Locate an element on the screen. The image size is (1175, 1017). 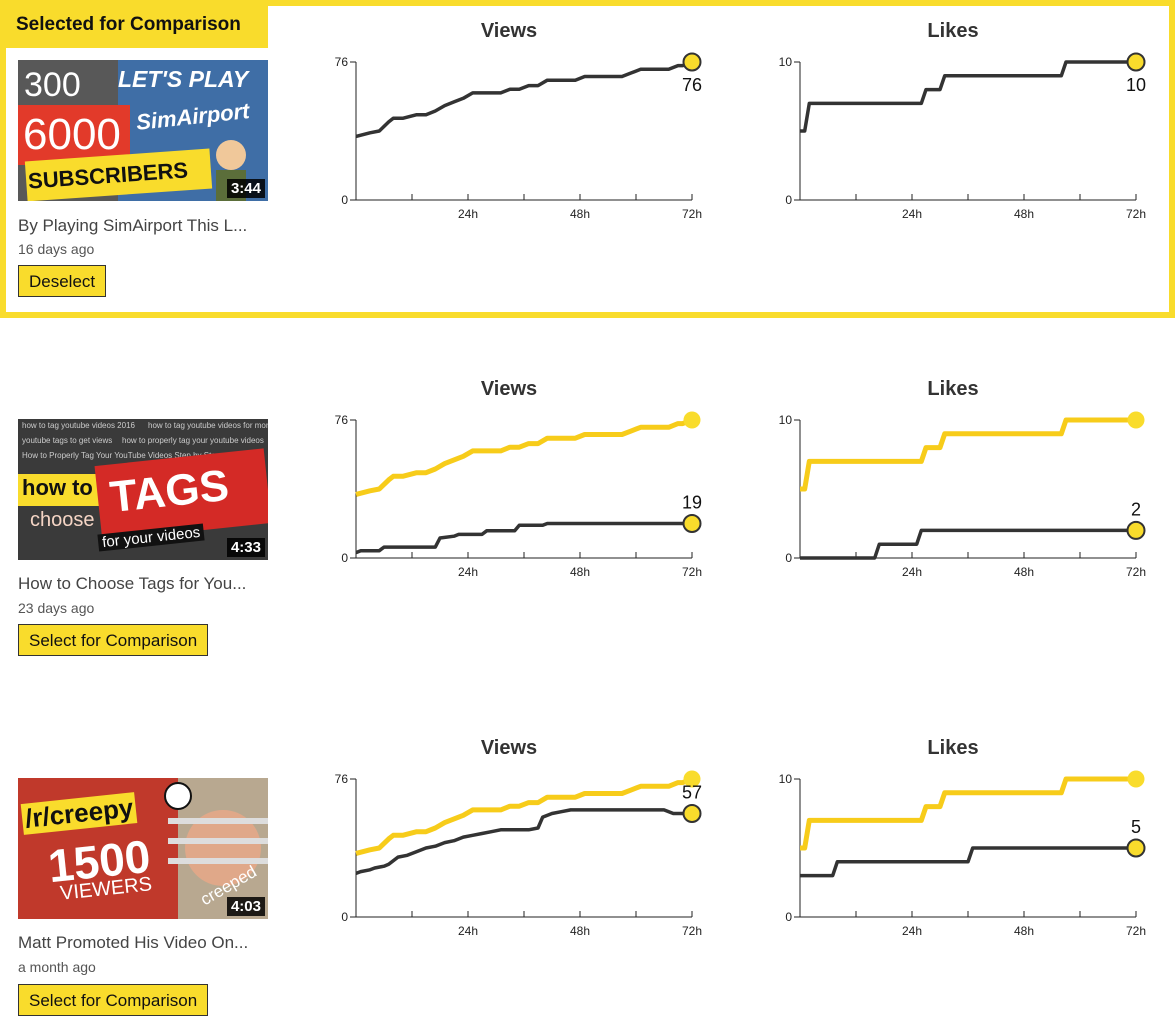
deselect-button: Deselect is located at coordinates (62, 281).